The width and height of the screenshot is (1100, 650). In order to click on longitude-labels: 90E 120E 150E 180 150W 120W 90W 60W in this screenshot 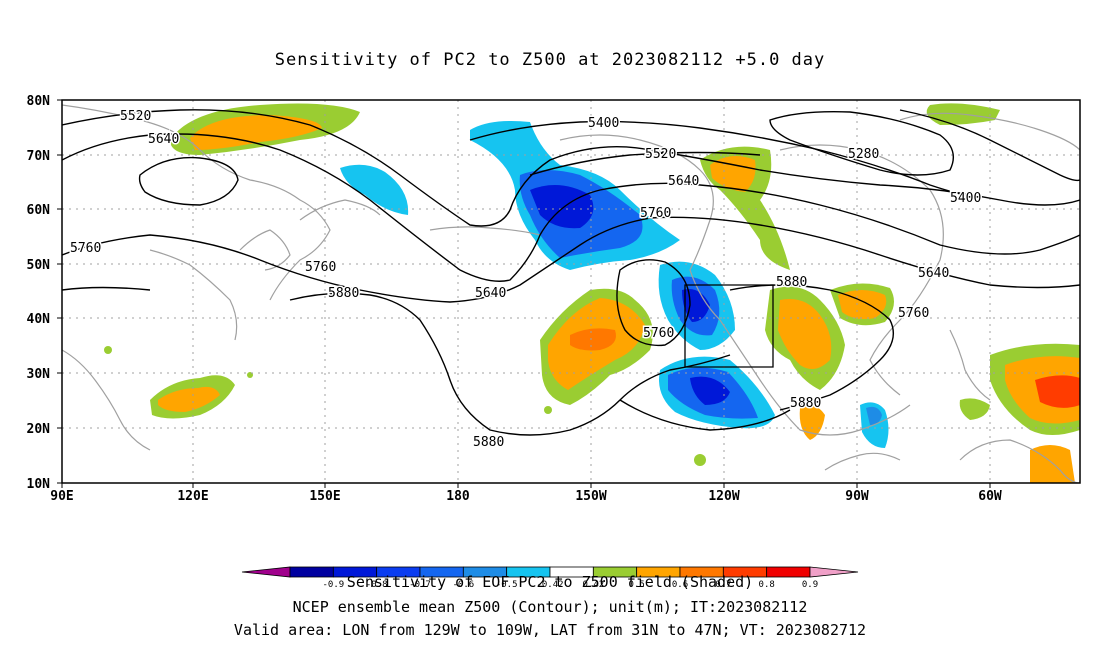, I will do `click(526, 496)`.